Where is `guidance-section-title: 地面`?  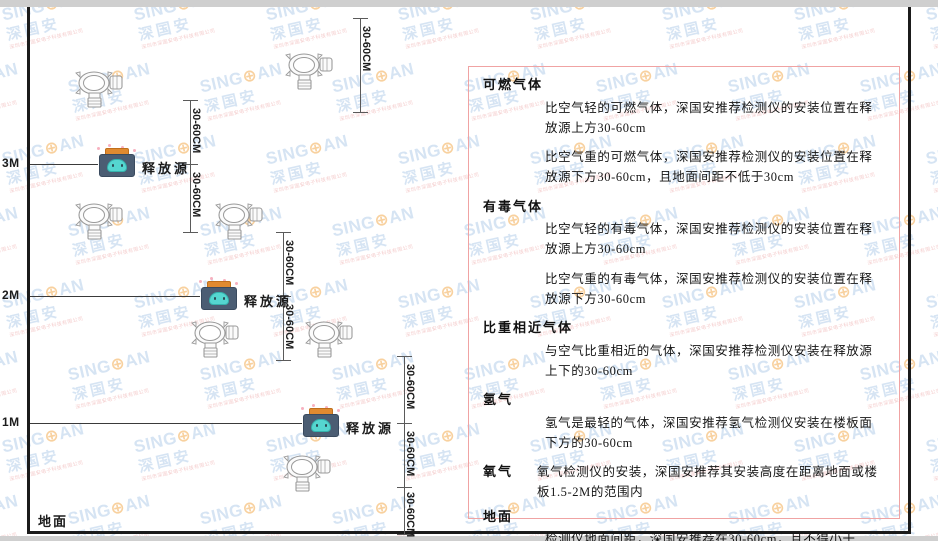 guidance-section-title: 地面 is located at coordinates (498, 516).